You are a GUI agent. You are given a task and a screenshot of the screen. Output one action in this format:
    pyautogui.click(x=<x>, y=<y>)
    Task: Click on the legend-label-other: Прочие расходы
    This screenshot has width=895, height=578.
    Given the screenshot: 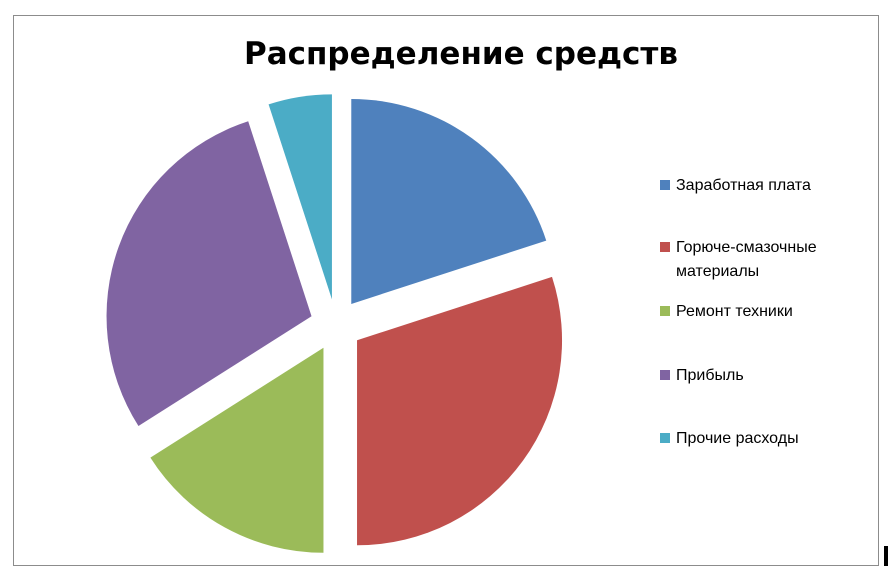 What is the action you would take?
    pyautogui.click(x=737, y=438)
    